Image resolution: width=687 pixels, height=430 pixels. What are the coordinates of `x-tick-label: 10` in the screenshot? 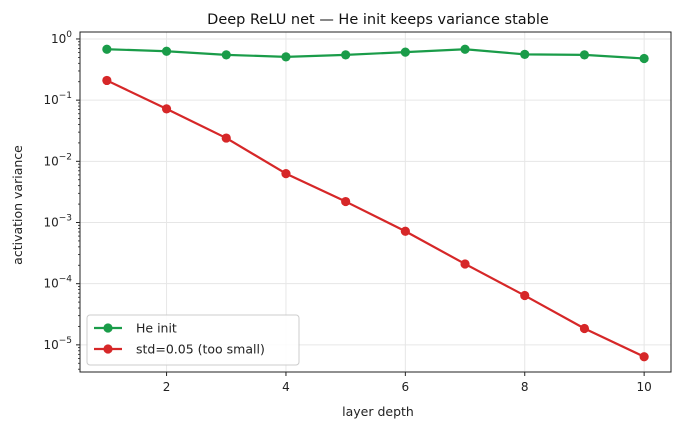 It's located at (643, 387).